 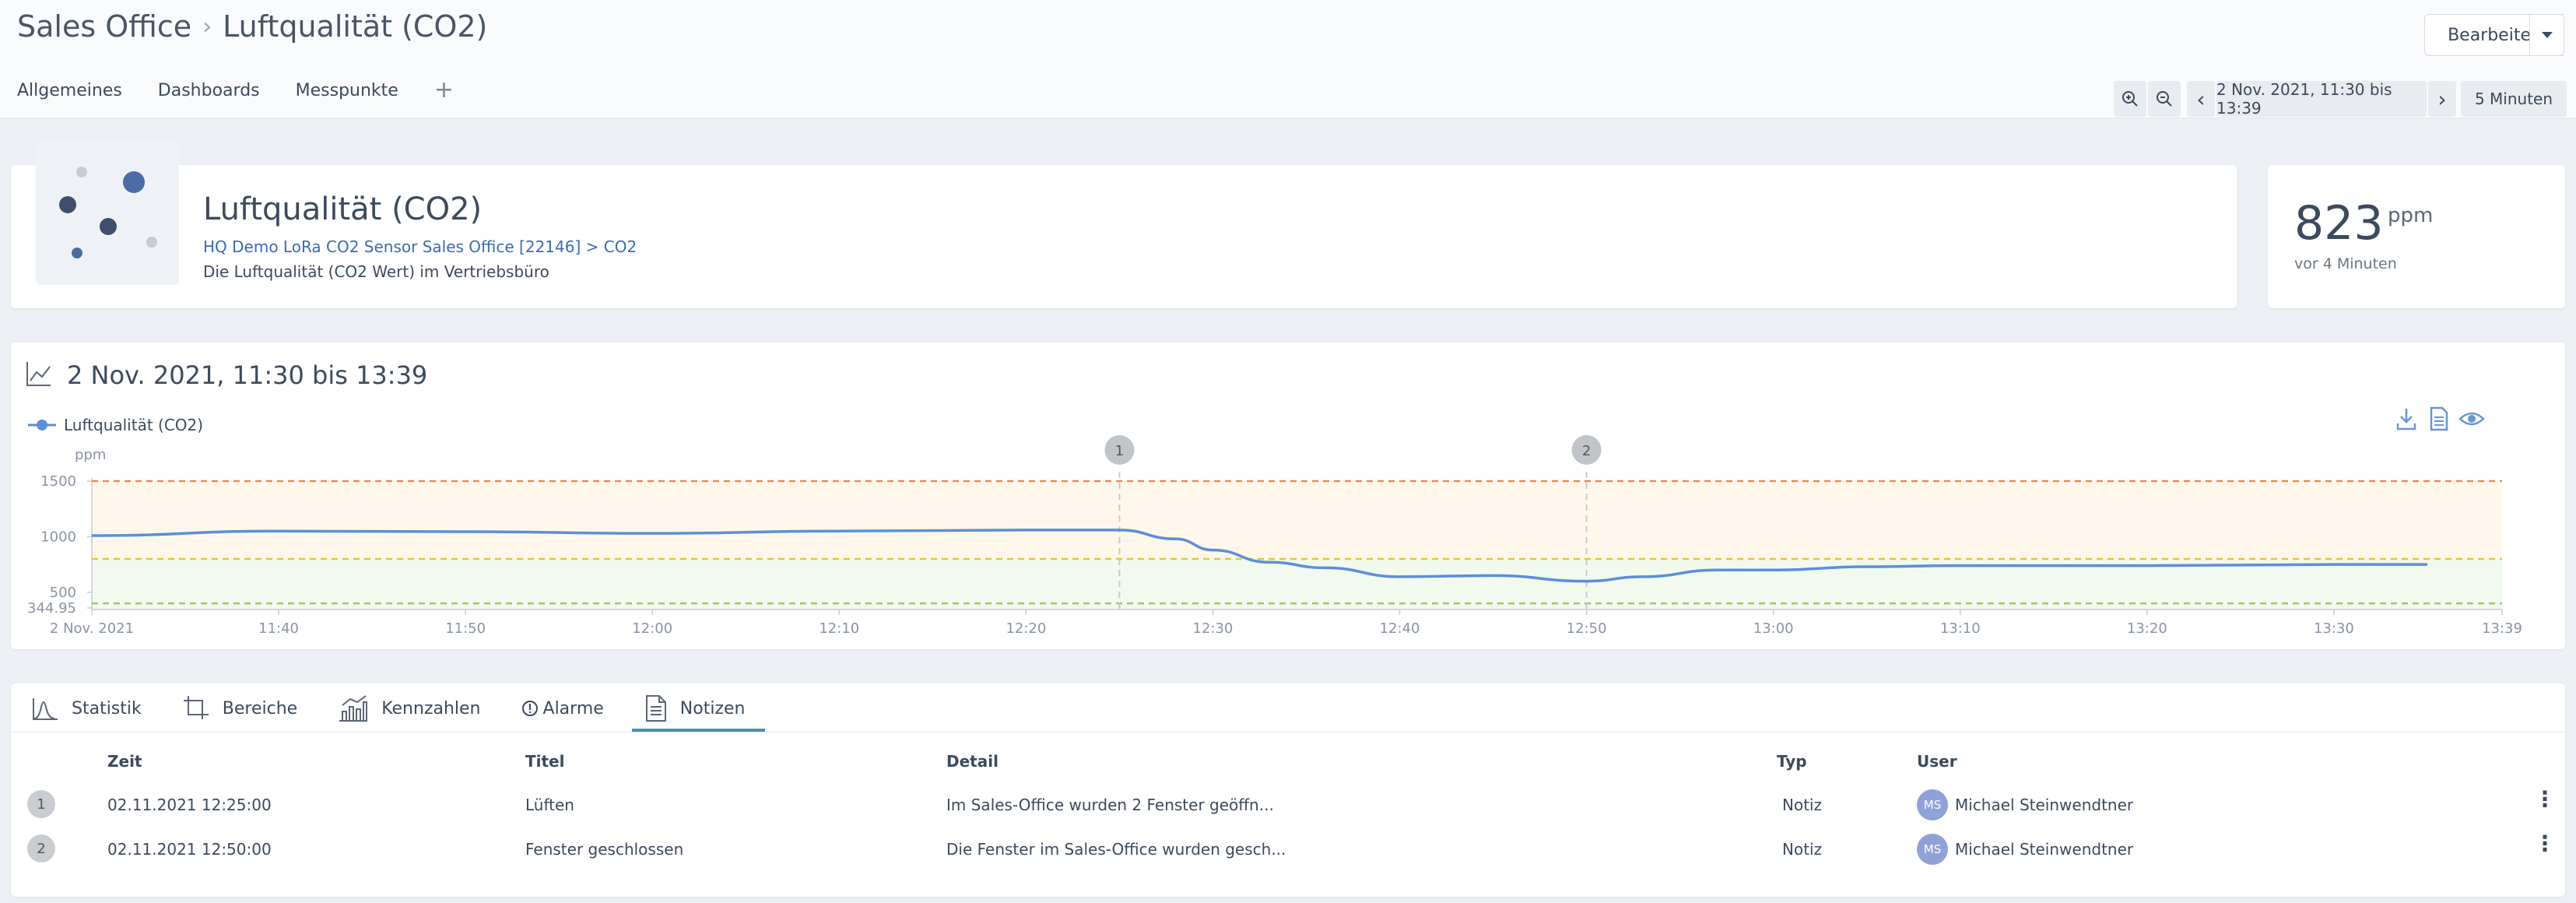 I want to click on zoom-out-button, so click(x=2165, y=99).